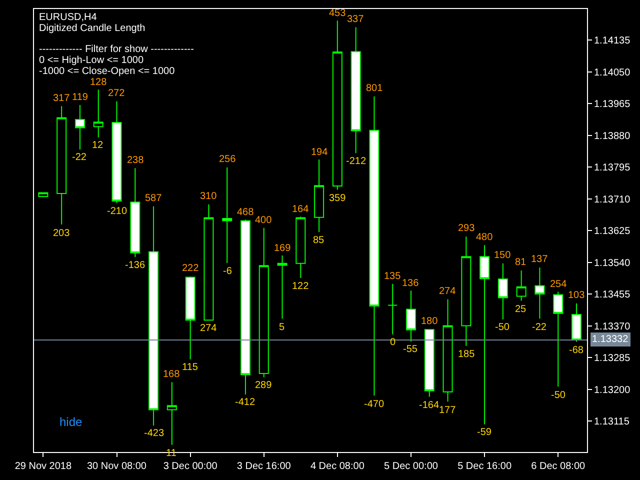  Describe the element at coordinates (610, 339) in the screenshot. I see `ref-line-label: 1.13332` at that location.